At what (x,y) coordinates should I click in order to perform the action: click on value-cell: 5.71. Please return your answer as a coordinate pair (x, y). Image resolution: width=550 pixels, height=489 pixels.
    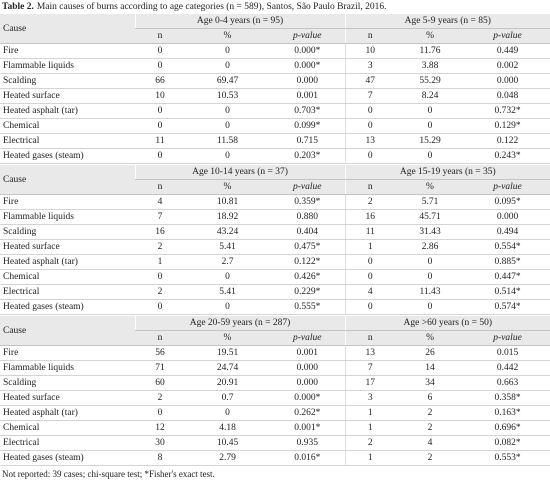
    Looking at the image, I should click on (430, 202).